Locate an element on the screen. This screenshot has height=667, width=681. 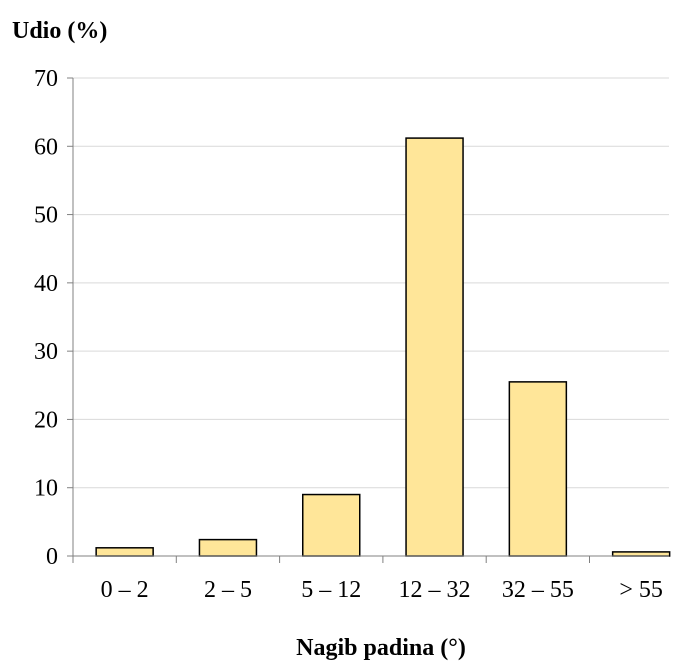
x-tick-label: > 55 is located at coordinates (641, 590).